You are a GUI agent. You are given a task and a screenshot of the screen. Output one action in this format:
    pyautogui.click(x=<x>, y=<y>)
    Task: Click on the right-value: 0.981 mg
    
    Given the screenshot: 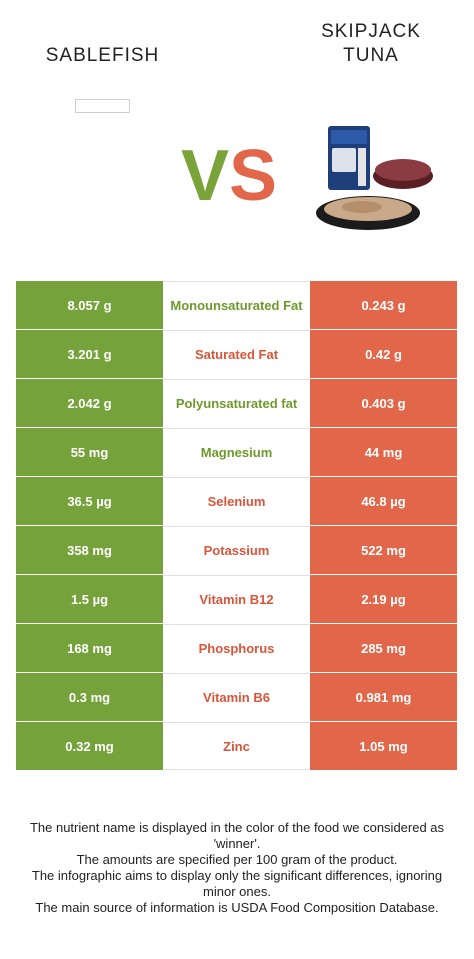 What is the action you would take?
    pyautogui.click(x=383, y=697)
    